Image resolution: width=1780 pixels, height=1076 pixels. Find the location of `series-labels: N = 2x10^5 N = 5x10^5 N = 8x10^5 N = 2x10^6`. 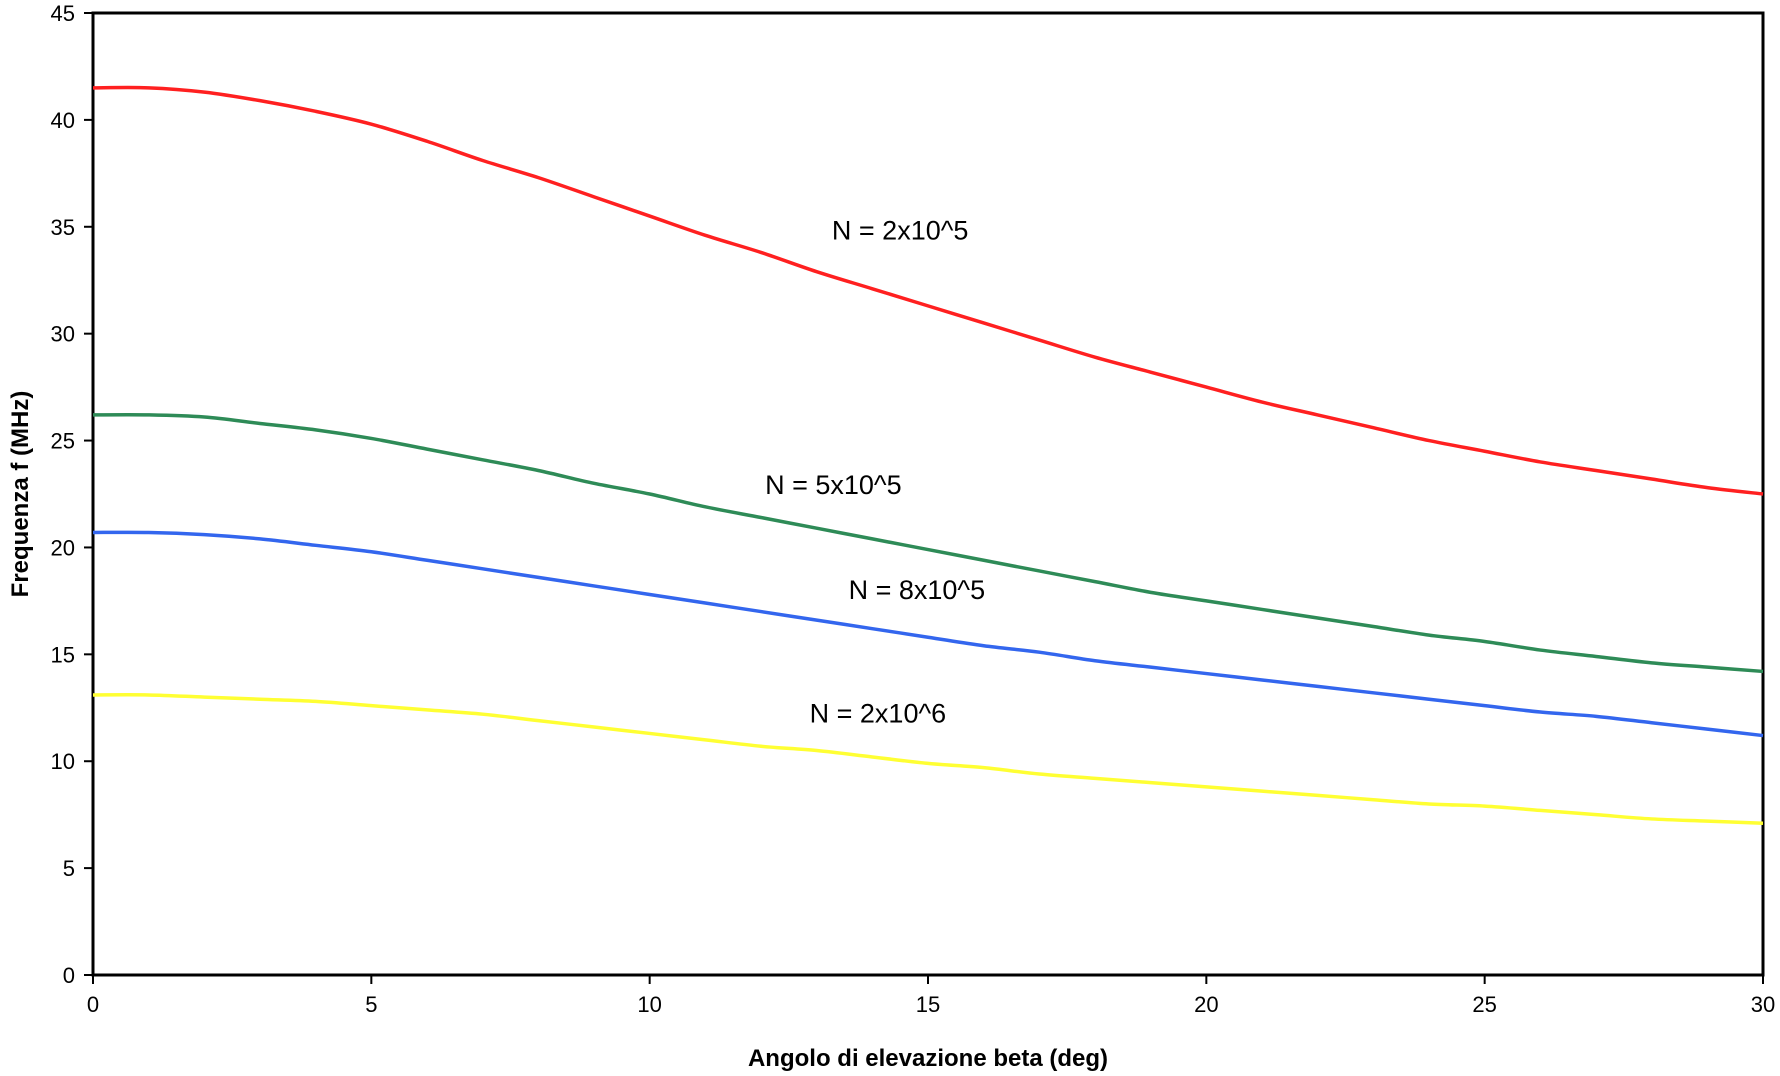

series-labels: N = 2x10^5 N = 5x10^5 N = 8x10^5 N = 2x10^6 is located at coordinates (875, 472).